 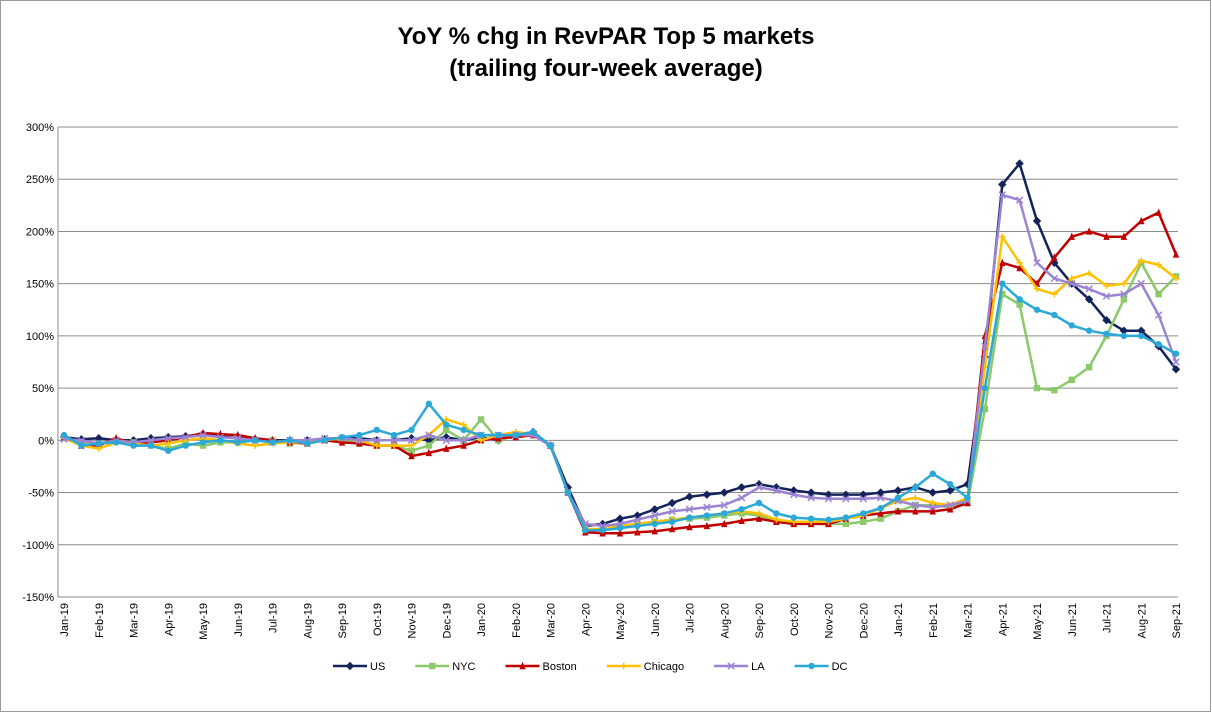 What do you see at coordinates (934, 620) in the screenshot?
I see `x-tick-label: Feb-21` at bounding box center [934, 620].